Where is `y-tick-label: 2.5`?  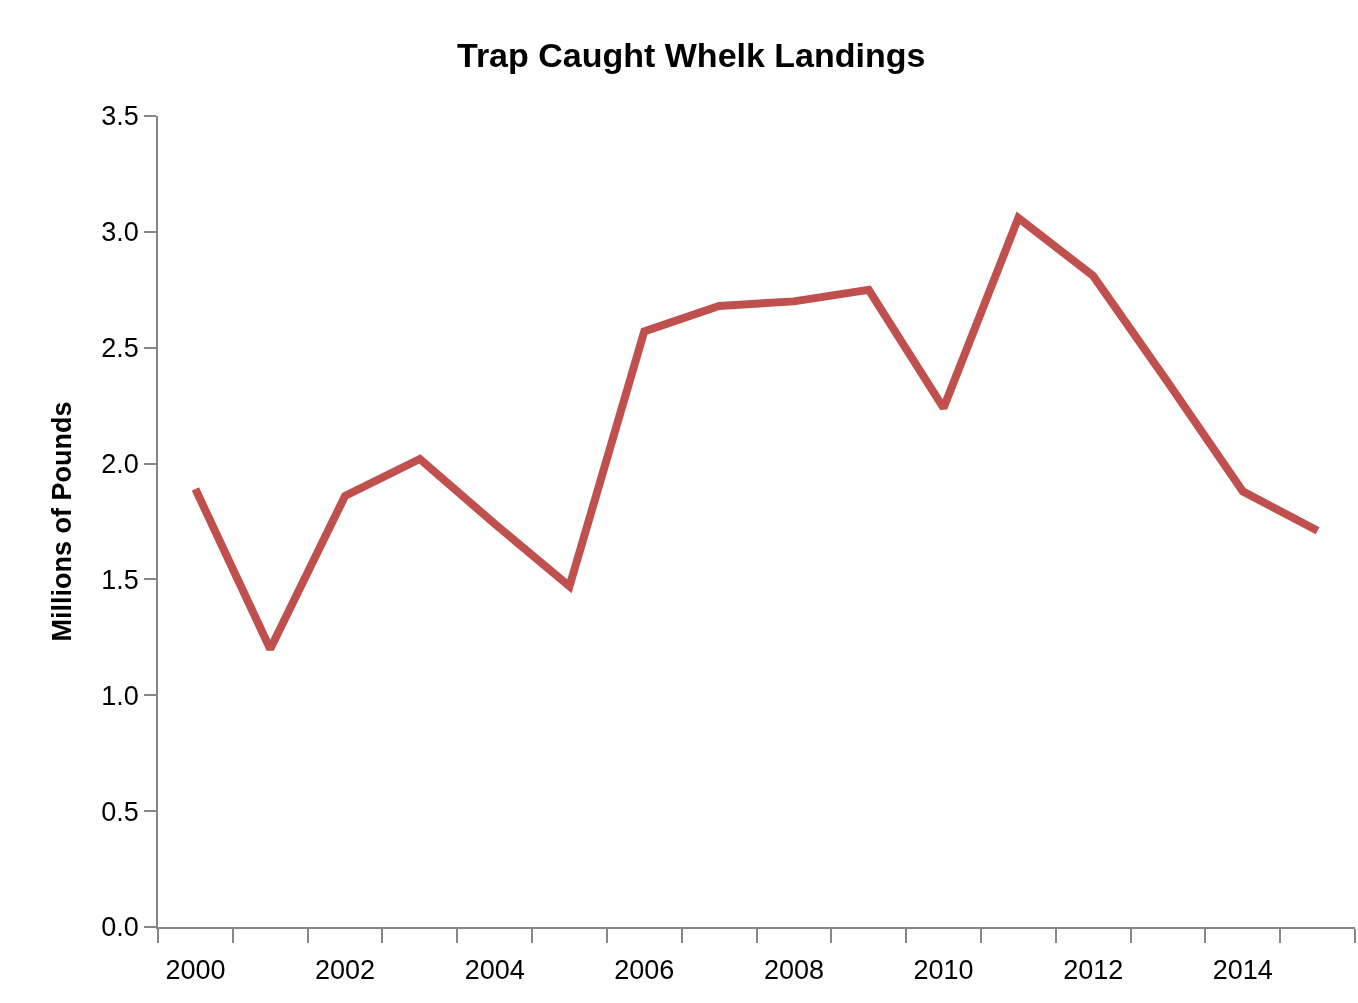
y-tick-label: 2.5 is located at coordinates (120, 348).